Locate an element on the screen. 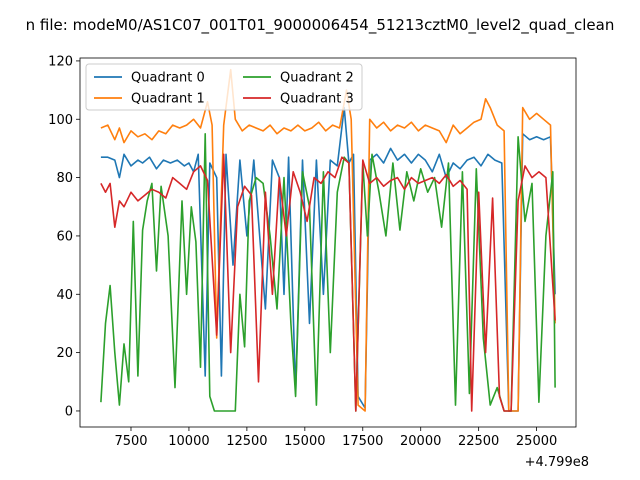 The height and width of the screenshot is (480, 640). y-tick-label: 120 is located at coordinates (60, 61).